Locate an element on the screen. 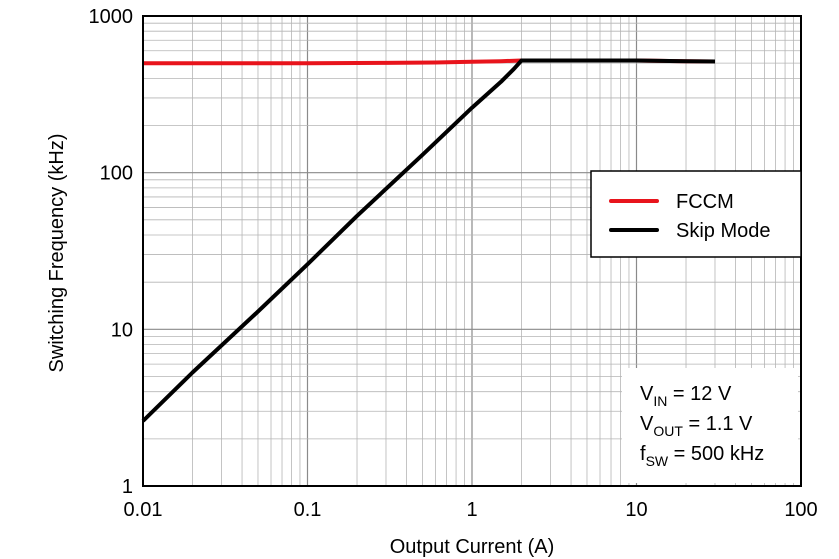  annotation-vout-value: = 1.1 V is located at coordinates (718, 424).